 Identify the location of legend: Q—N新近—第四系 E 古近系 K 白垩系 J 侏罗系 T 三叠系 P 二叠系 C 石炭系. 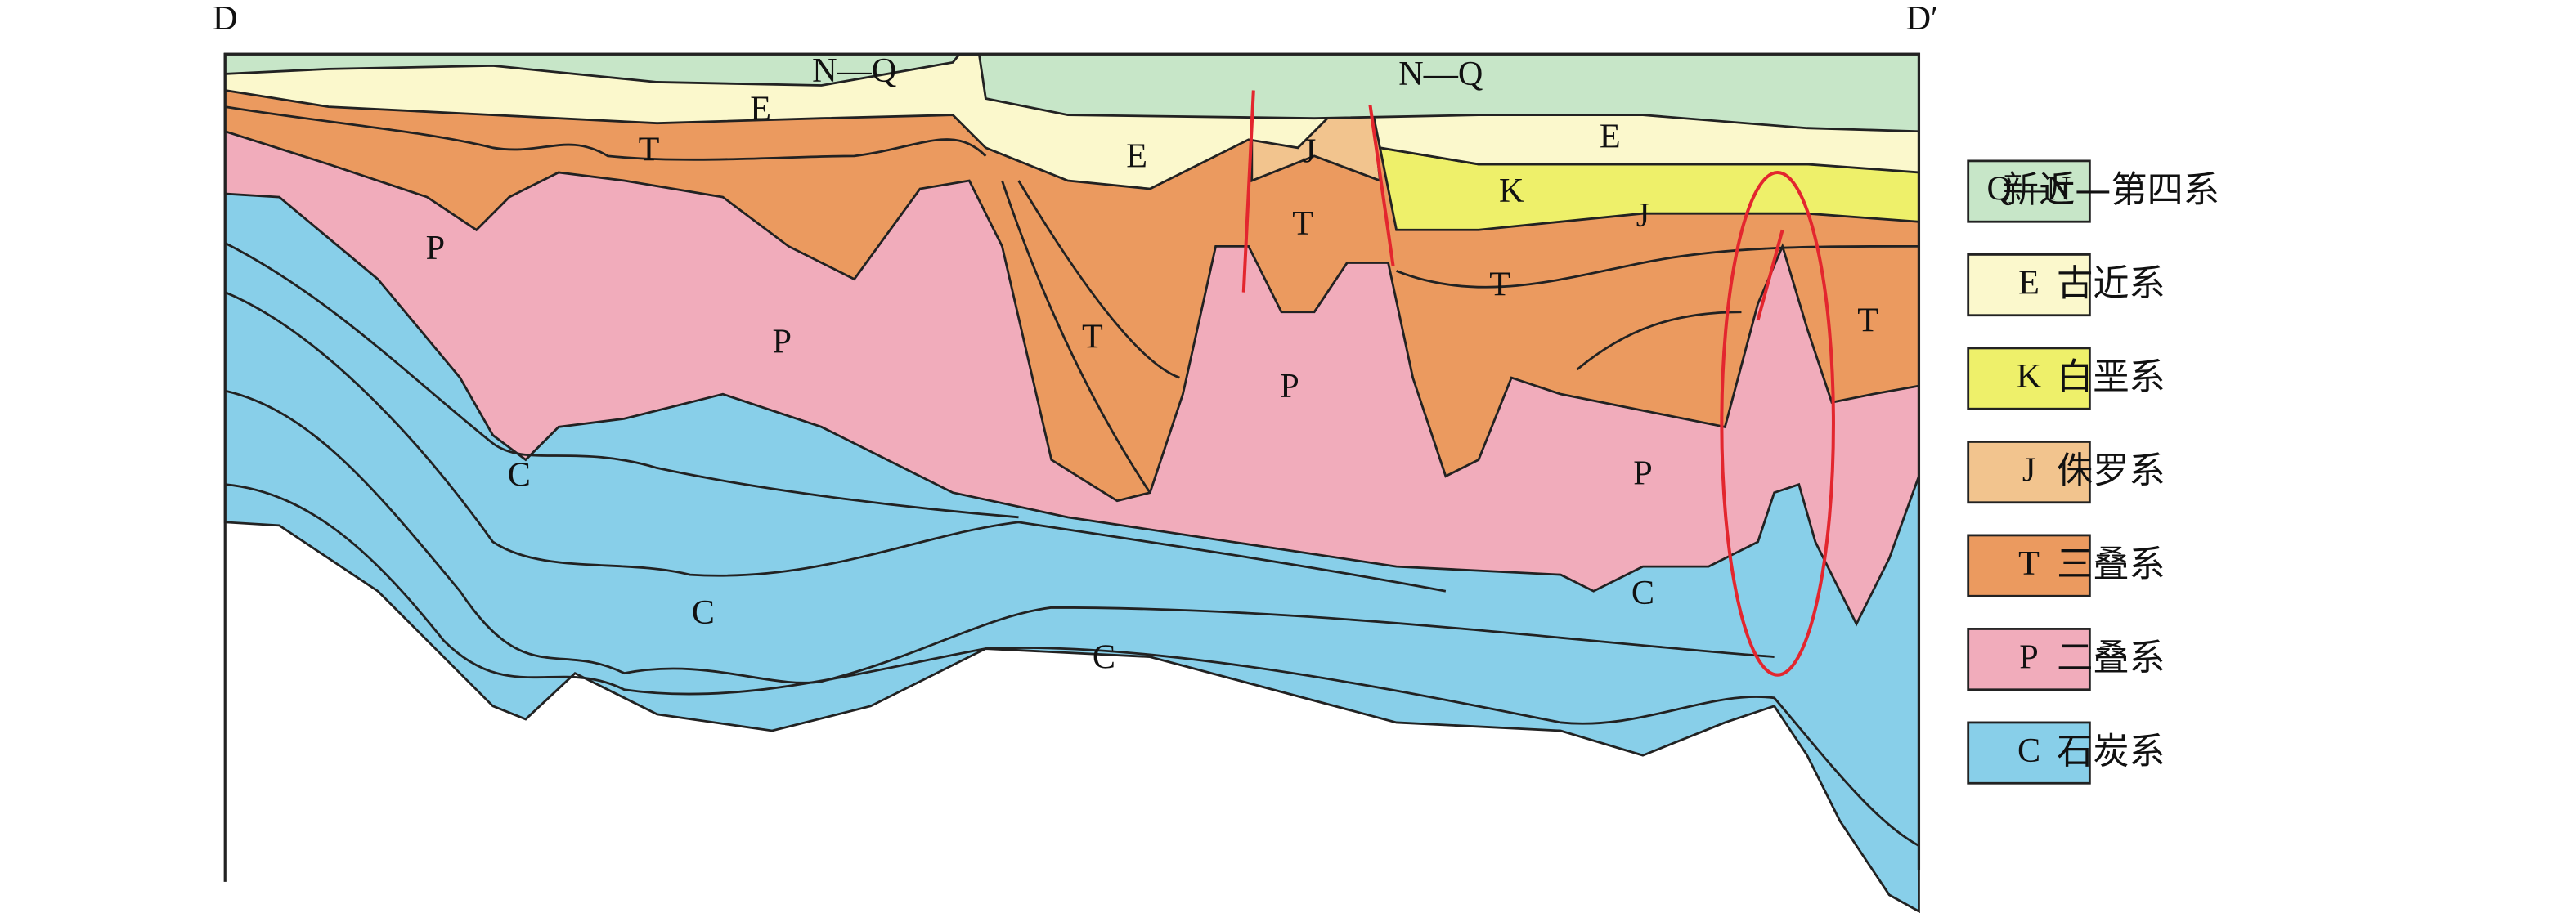
(2093, 472).